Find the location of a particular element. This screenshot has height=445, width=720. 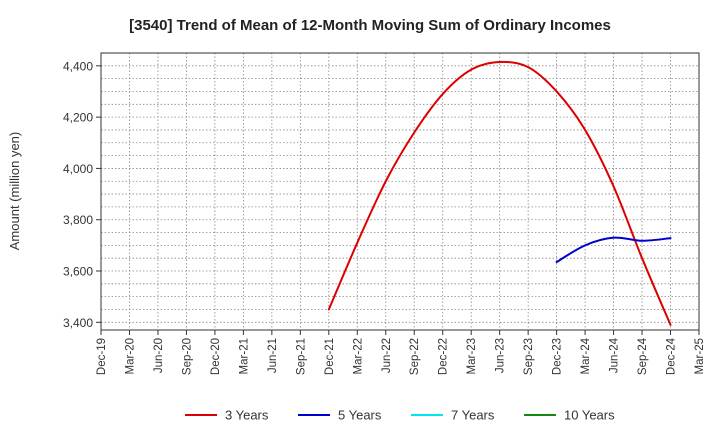

x-tick-label: Jun-21 is located at coordinates (273, 355).